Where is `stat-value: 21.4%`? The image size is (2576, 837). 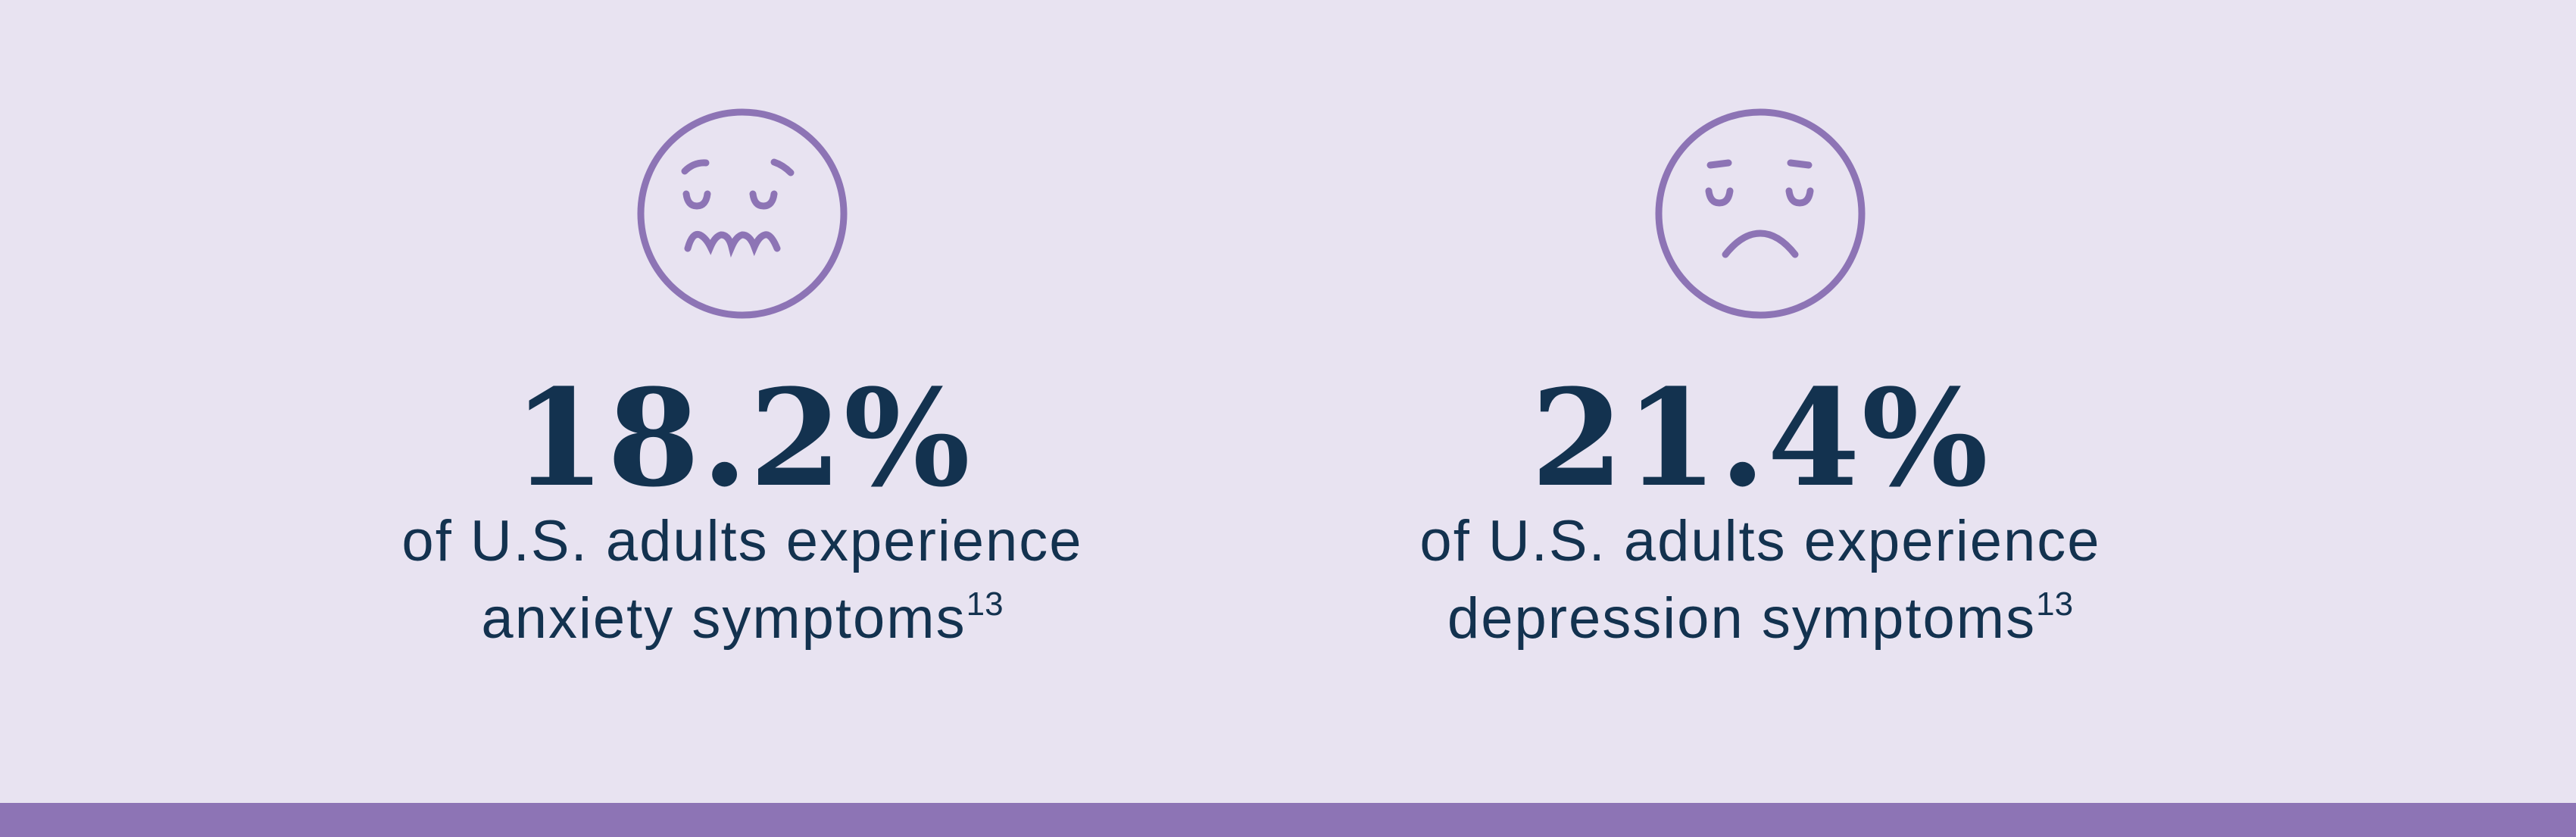 stat-value: 21.4% is located at coordinates (1761, 438).